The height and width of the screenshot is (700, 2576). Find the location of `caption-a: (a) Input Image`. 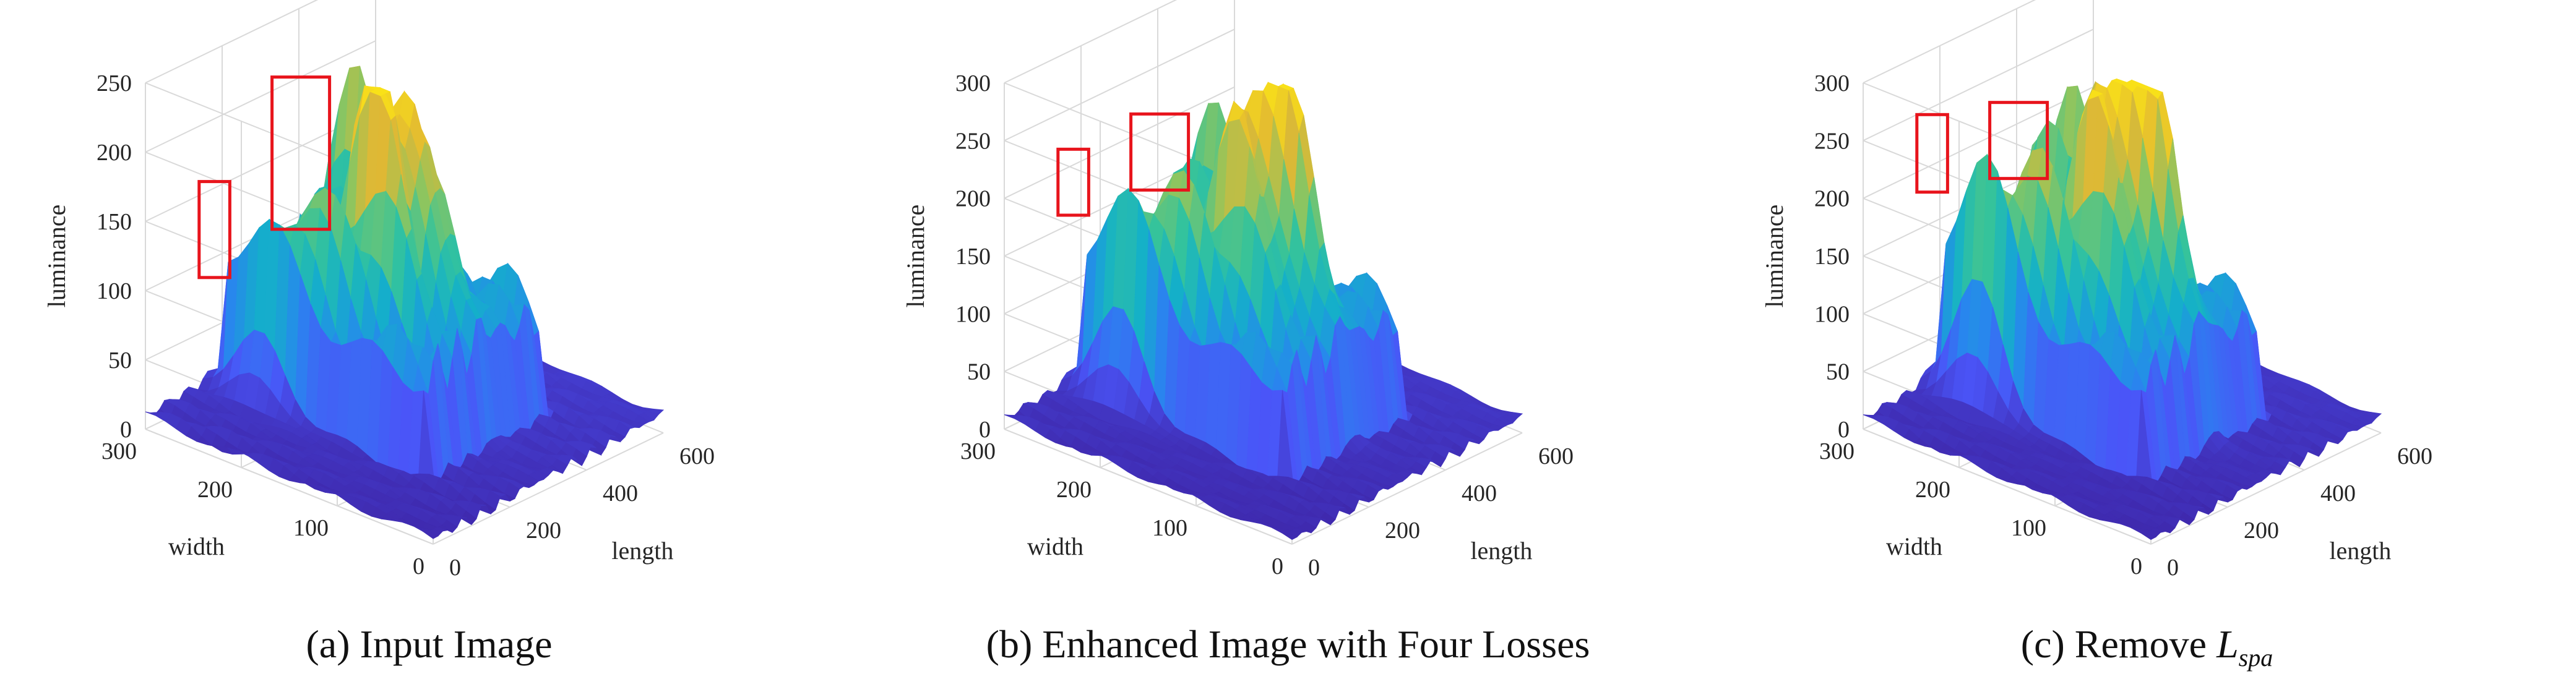

caption-a: (a) Input Image is located at coordinates (429, 644).